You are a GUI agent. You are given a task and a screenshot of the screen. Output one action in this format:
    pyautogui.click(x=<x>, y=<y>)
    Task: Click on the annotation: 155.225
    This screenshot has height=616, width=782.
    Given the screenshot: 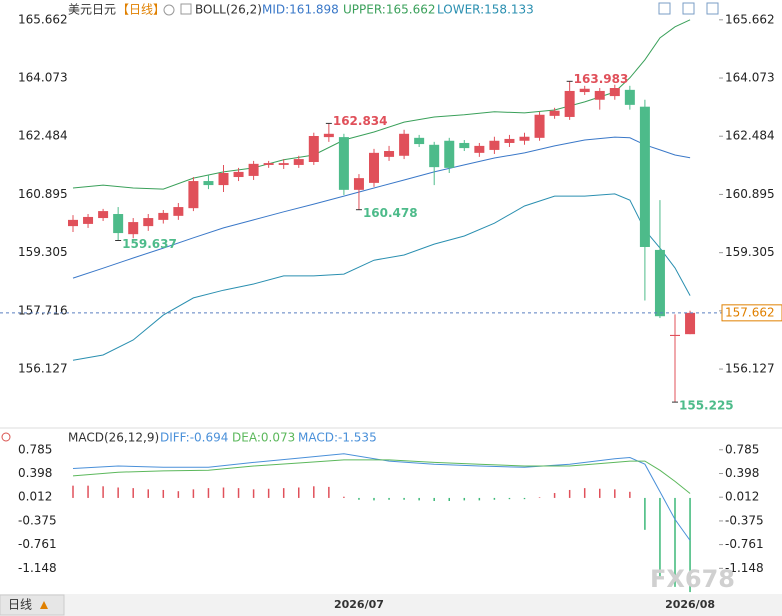 What is the action you would take?
    pyautogui.click(x=706, y=406)
    